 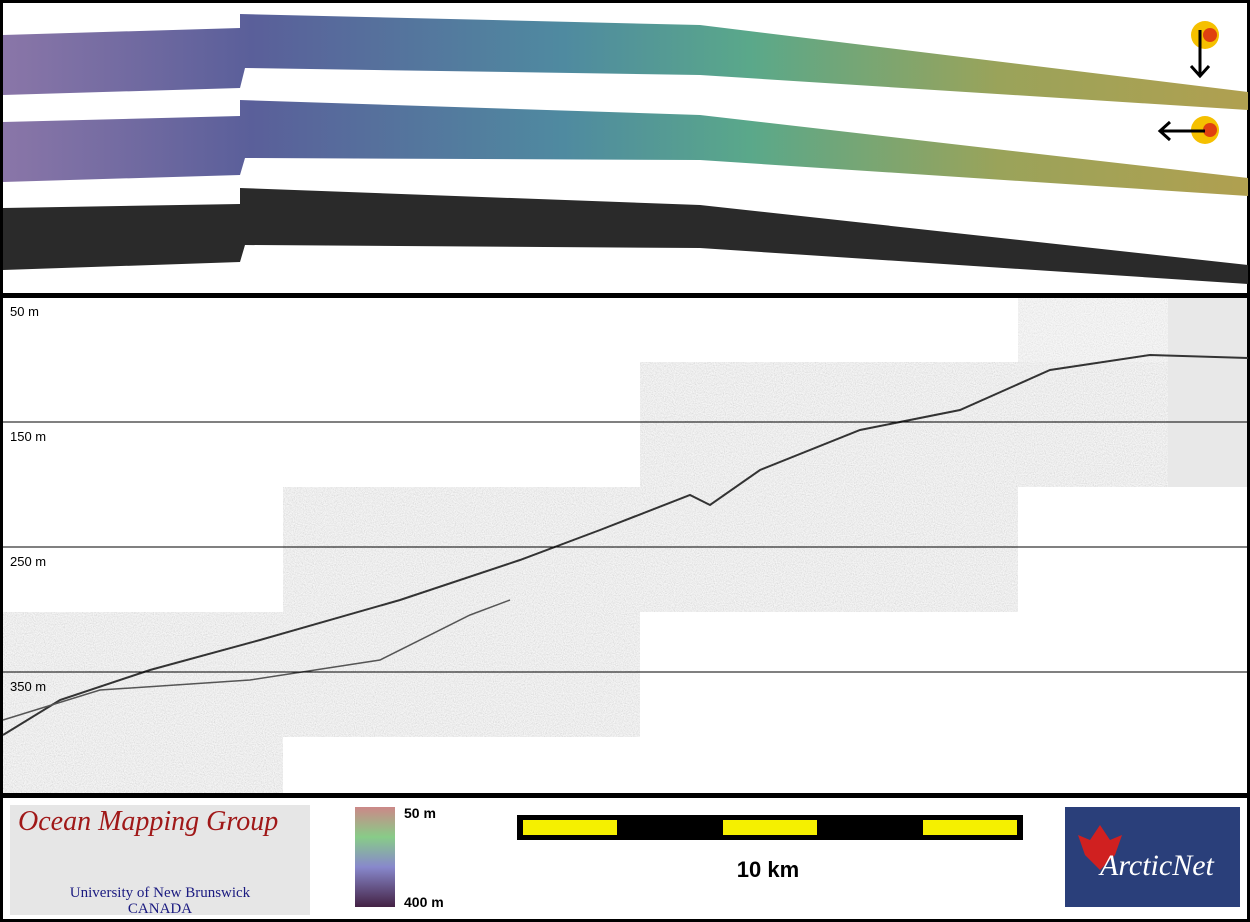 I want to click on sun-icons, so click(x=1188, y=82).